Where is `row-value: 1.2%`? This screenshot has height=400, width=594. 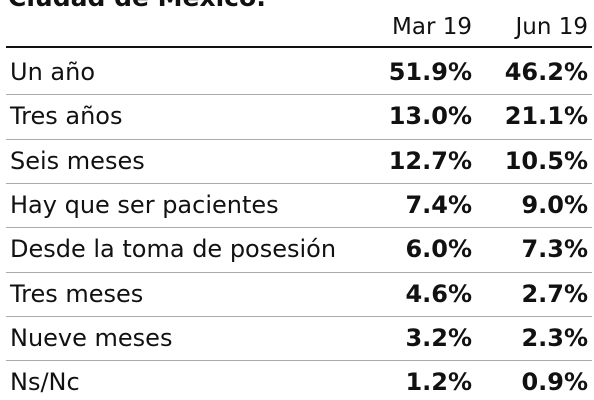 row-value: 1.2% is located at coordinates (438, 382).